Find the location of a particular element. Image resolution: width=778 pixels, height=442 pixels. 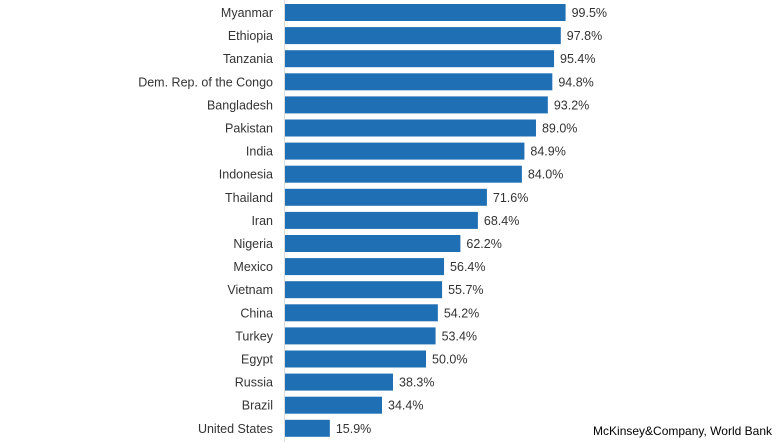

value-label: 34.4% is located at coordinates (405, 406).